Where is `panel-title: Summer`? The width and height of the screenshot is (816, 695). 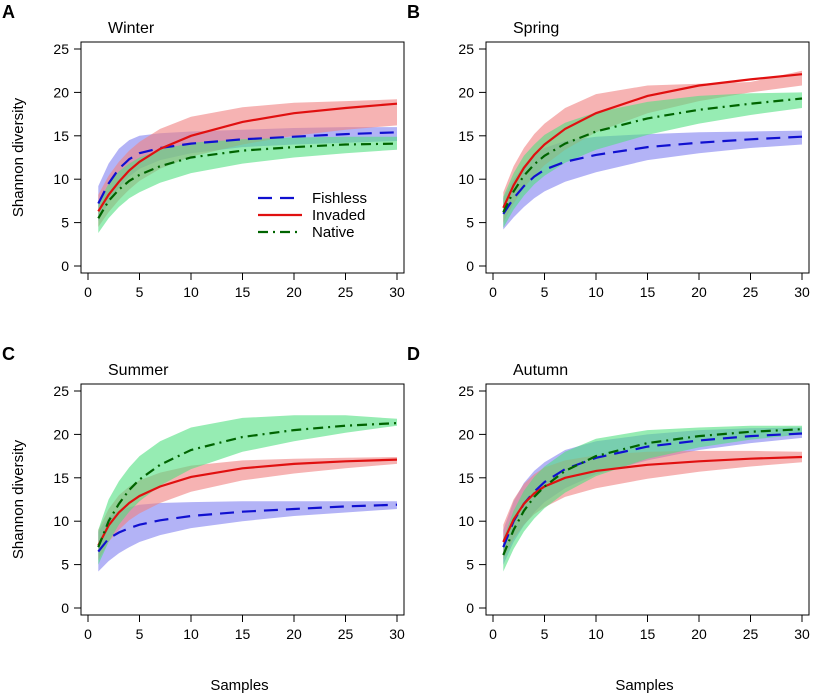
panel-title: Summer is located at coordinates (138, 370).